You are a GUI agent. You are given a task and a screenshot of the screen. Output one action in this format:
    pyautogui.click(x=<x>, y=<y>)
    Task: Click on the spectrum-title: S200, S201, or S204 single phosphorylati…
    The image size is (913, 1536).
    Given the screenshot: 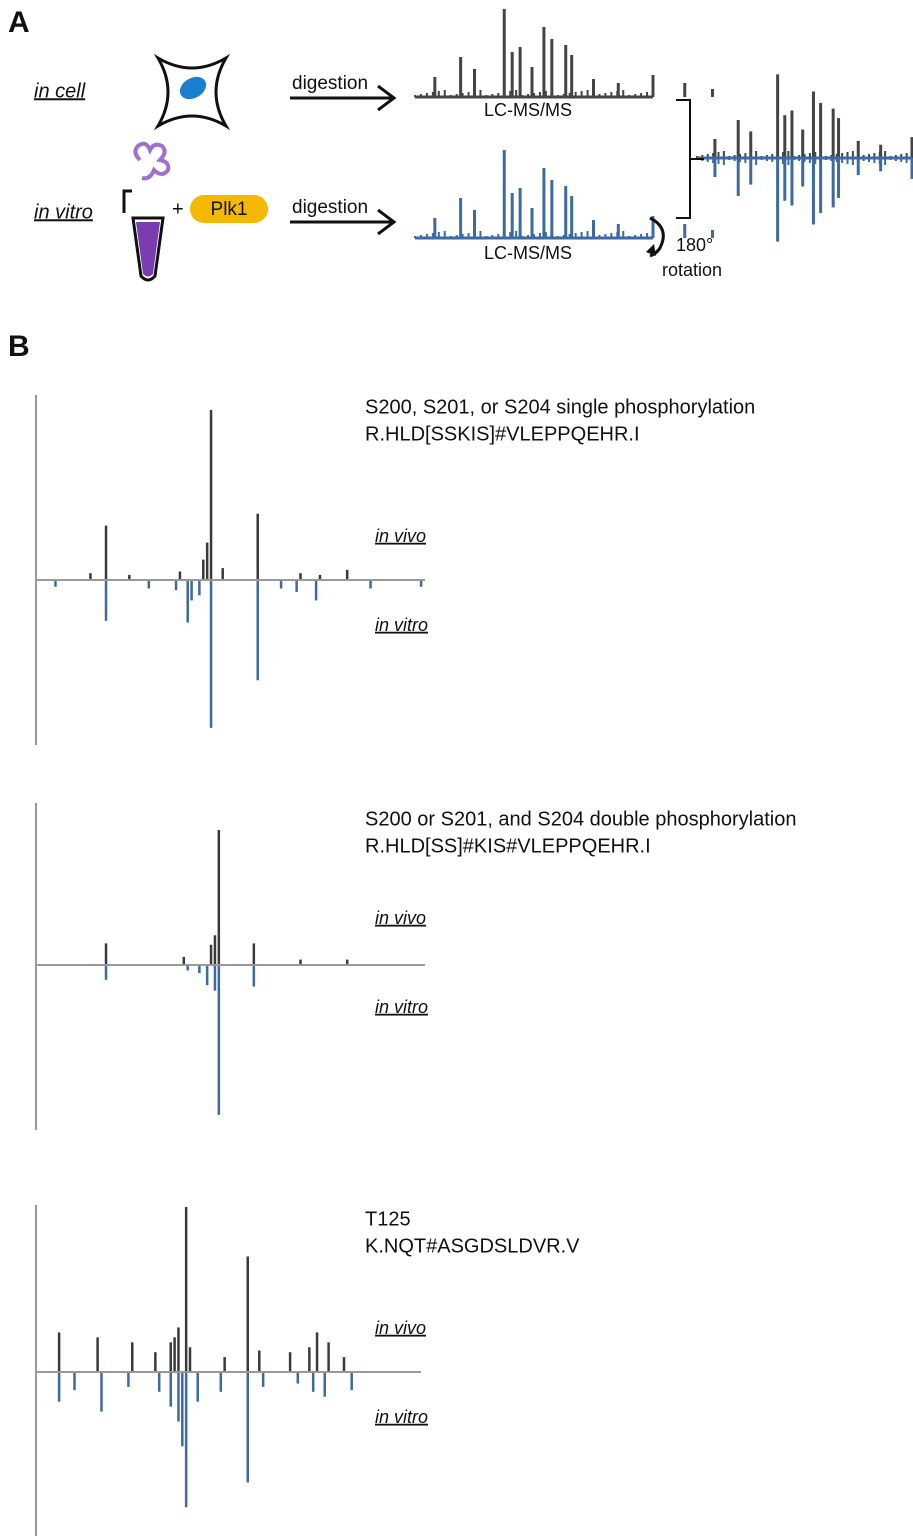 What is the action you would take?
    pyautogui.click(x=560, y=407)
    